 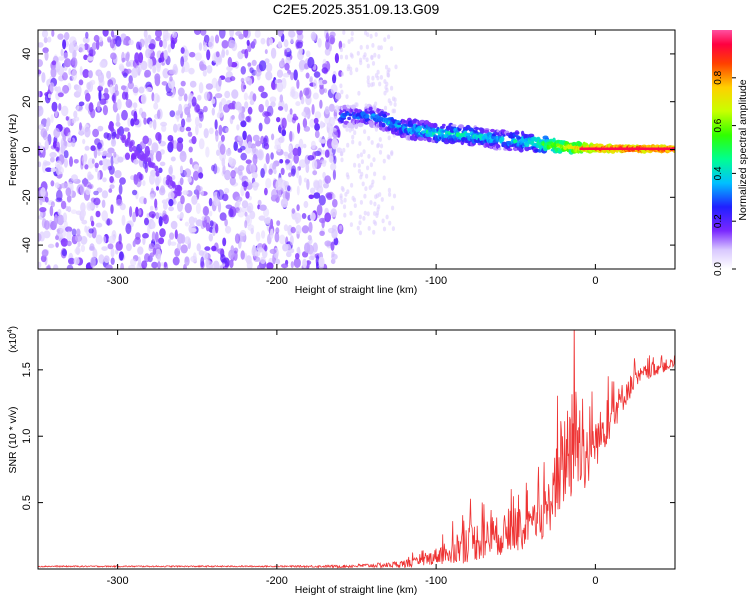 I want to click on y-tick-label: 20, so click(x=27, y=102).